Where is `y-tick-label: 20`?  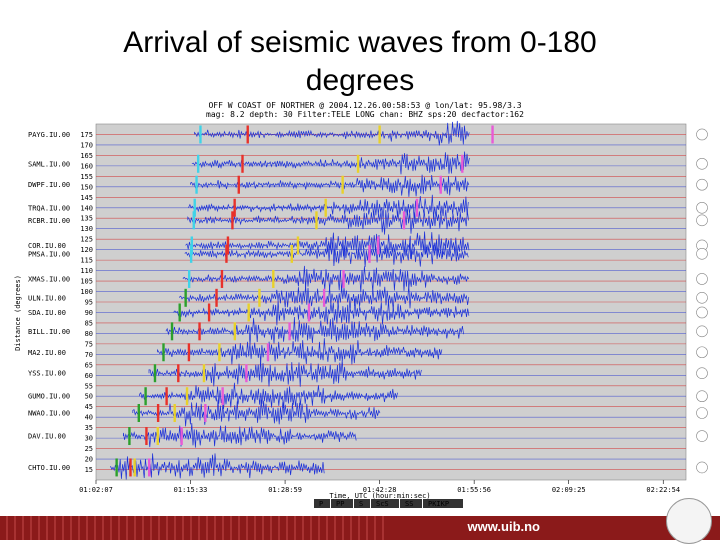
y-tick-label: 20 is located at coordinates (89, 460).